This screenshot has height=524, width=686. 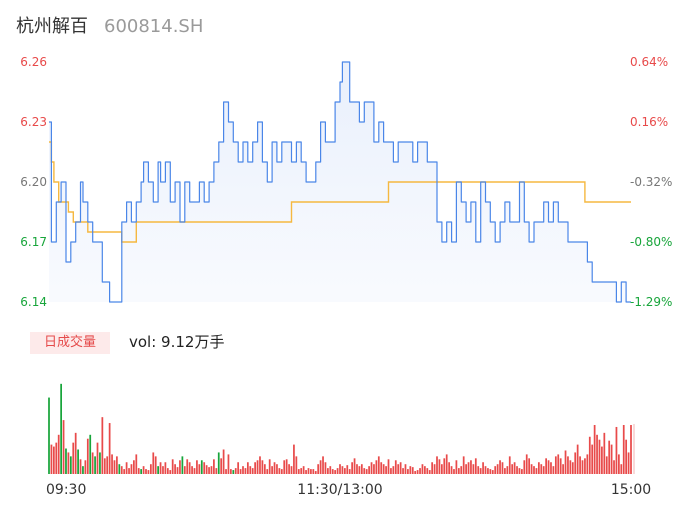 What do you see at coordinates (33, 242) in the screenshot?
I see `price-tick-label: 6.17` at bounding box center [33, 242].